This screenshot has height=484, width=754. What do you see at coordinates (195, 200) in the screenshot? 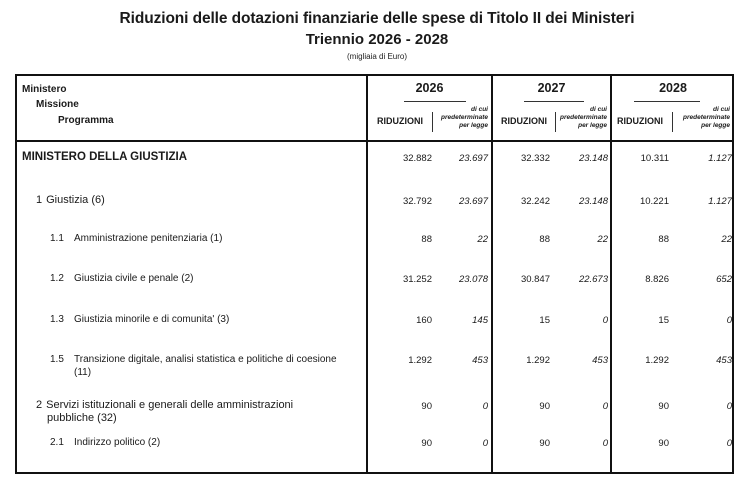
I see `row-label-missione: 1 Giustizia (6)` at bounding box center [195, 200].